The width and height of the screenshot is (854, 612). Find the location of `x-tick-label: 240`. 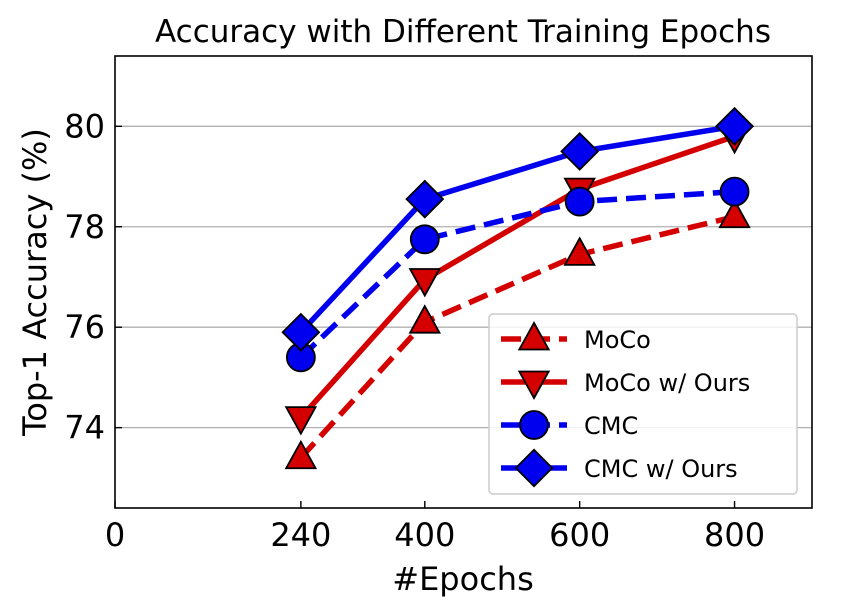

x-tick-label: 240 is located at coordinates (300, 535).